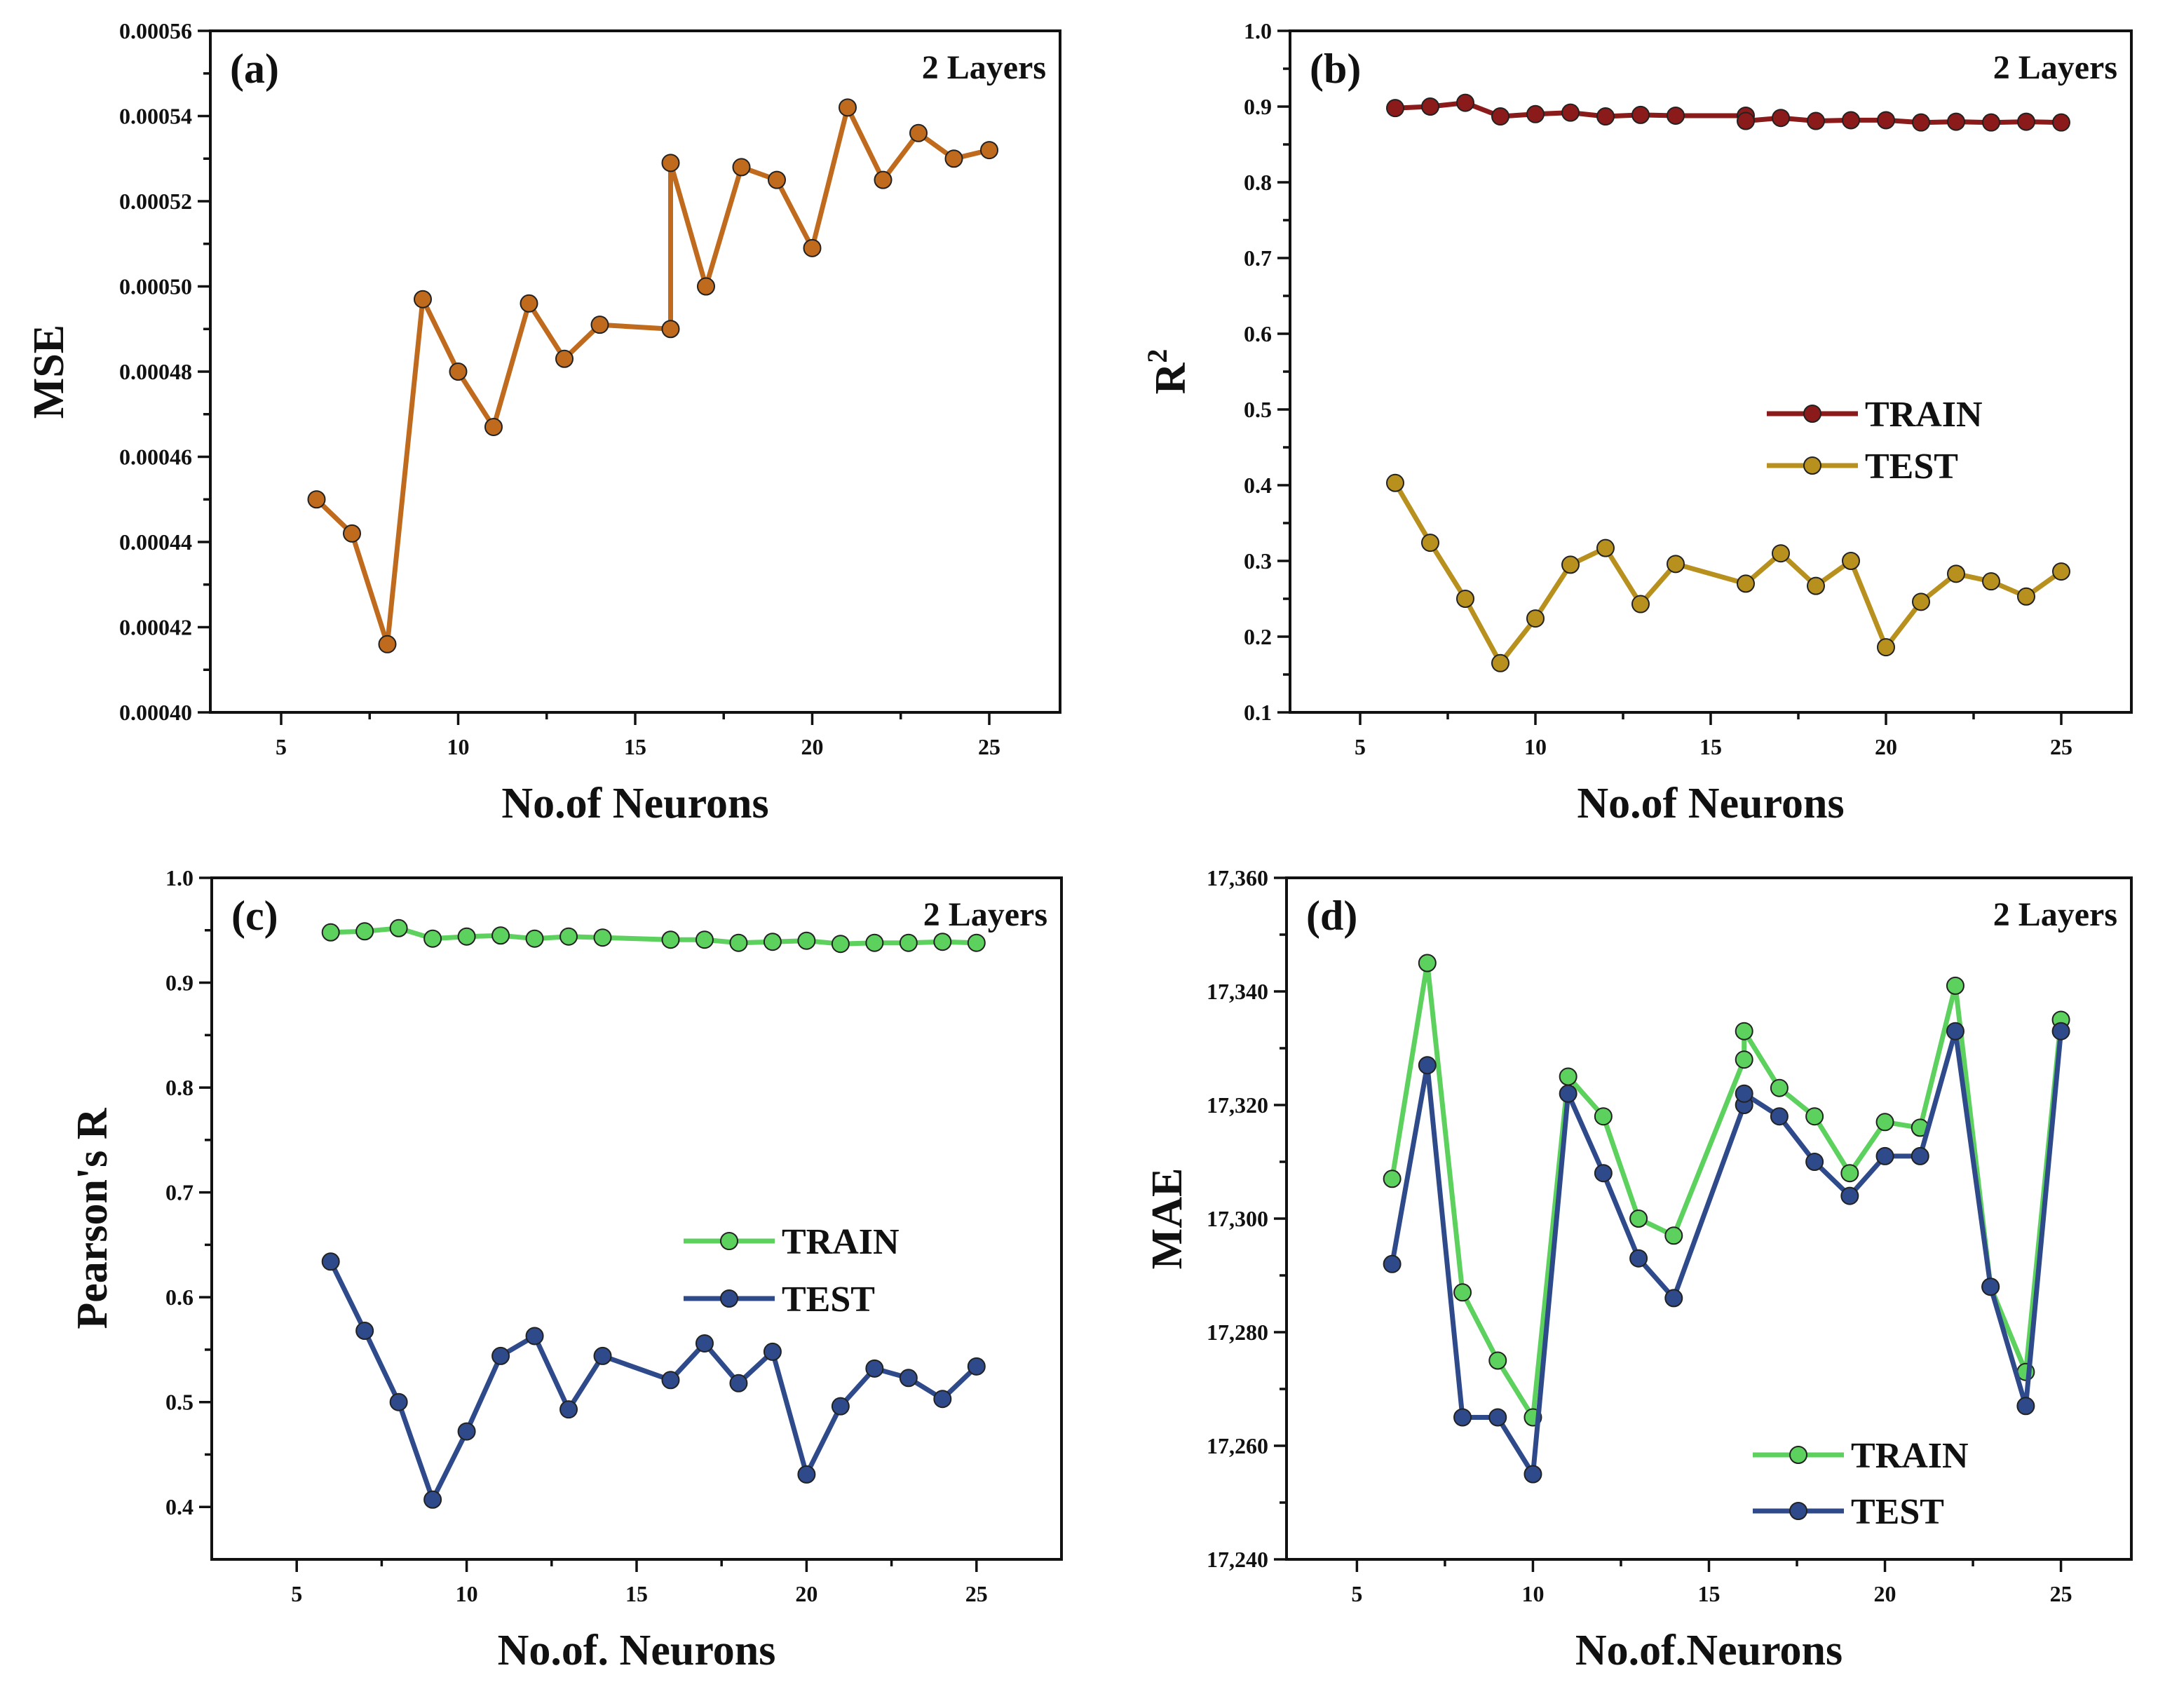  I want to click on y-axis-label: Pearson's R, so click(92, 1218).